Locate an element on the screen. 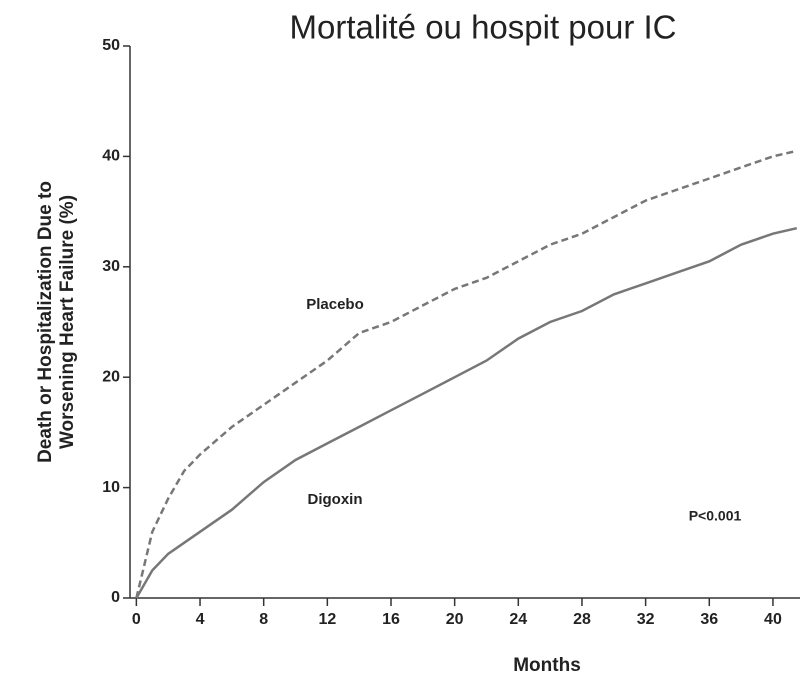  x-tick-label: 40 is located at coordinates (773, 619).